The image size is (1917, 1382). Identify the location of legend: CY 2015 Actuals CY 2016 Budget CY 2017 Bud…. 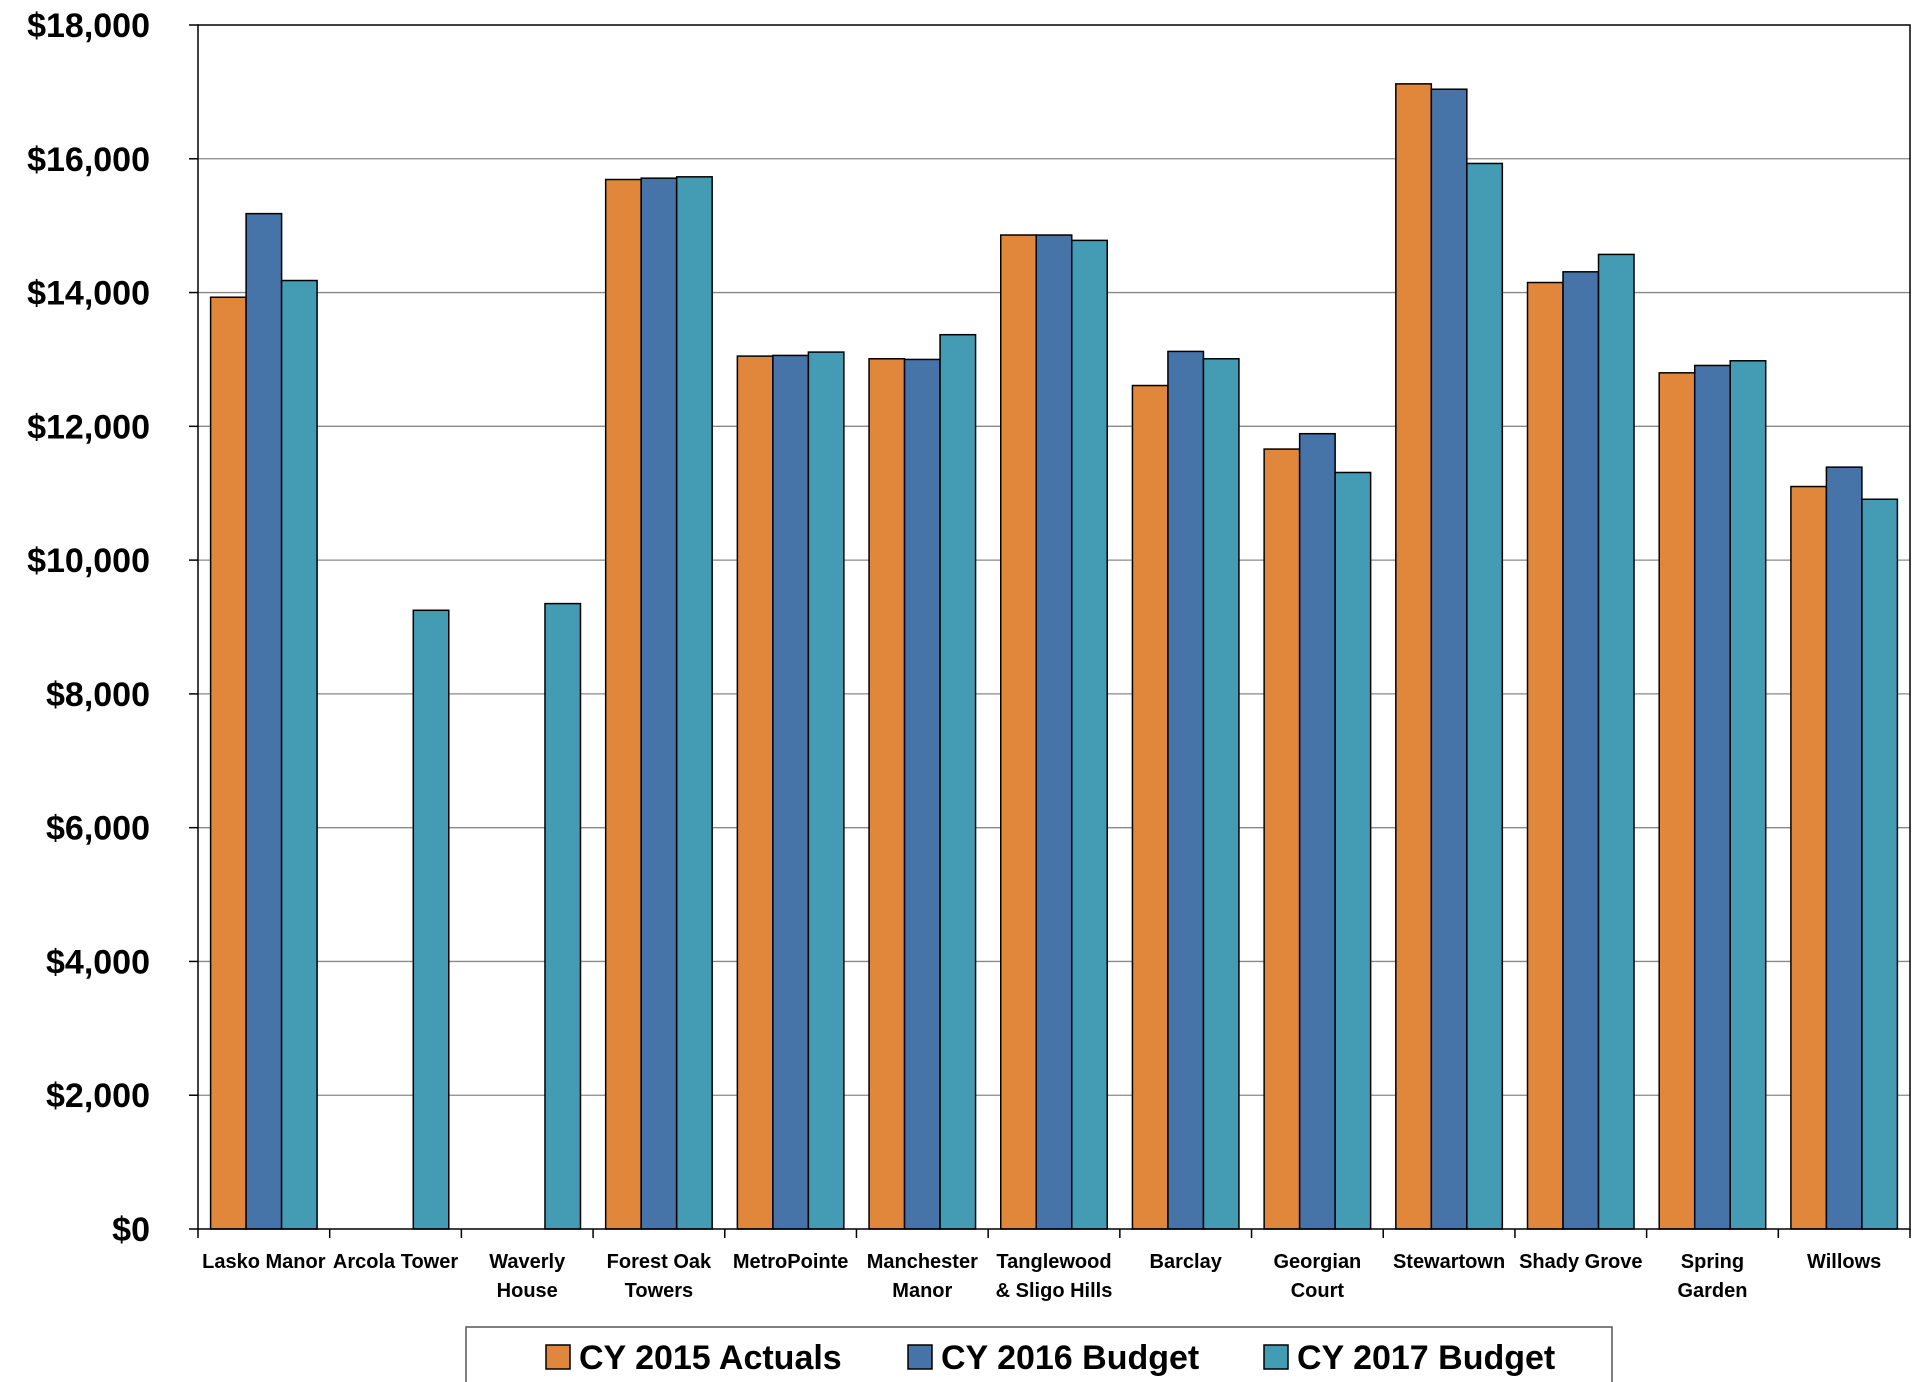
(1039, 1354).